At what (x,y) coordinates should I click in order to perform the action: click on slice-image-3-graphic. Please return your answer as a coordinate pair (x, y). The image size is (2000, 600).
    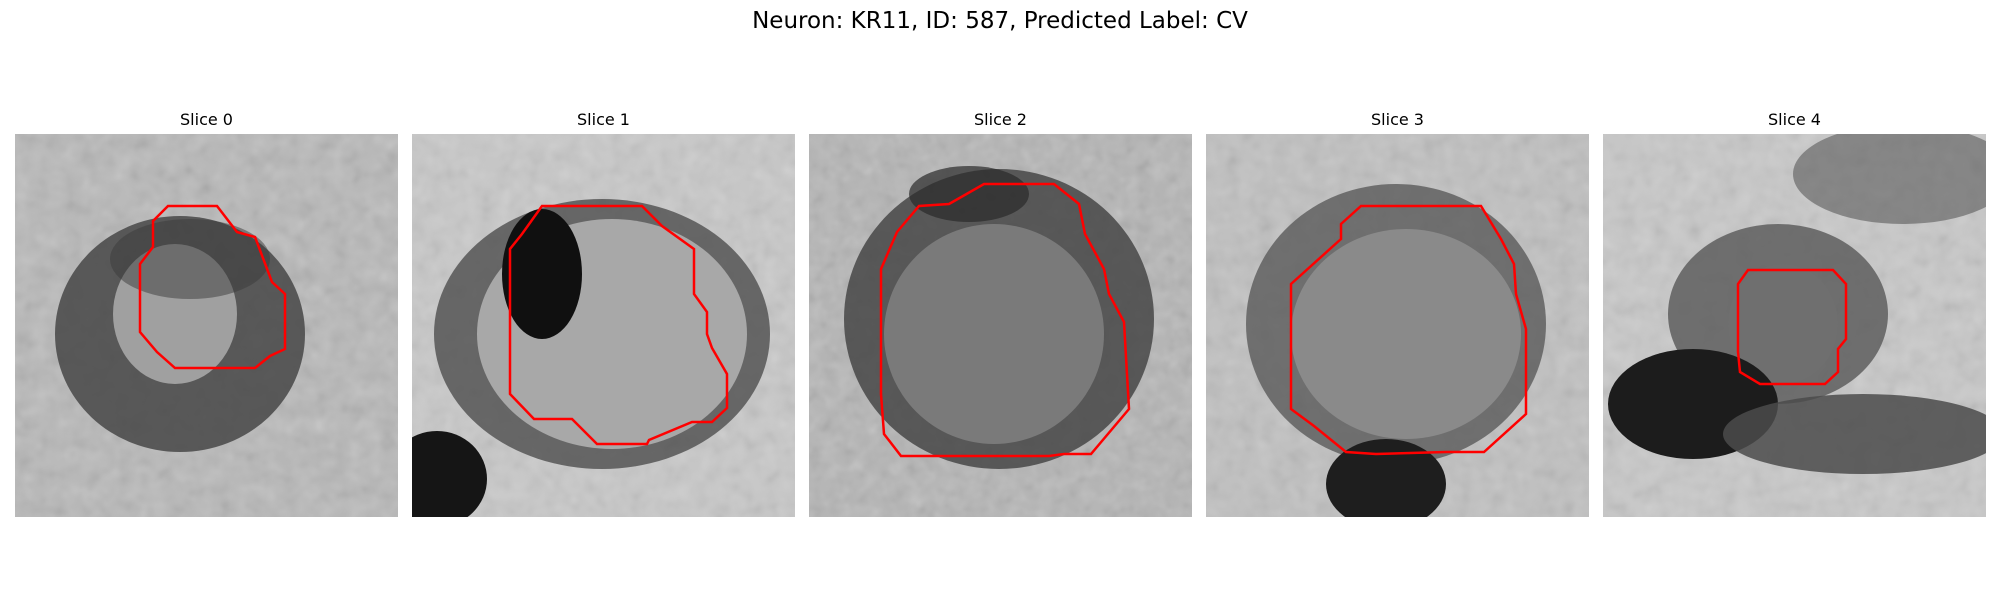
    Looking at the image, I should click on (1397, 325).